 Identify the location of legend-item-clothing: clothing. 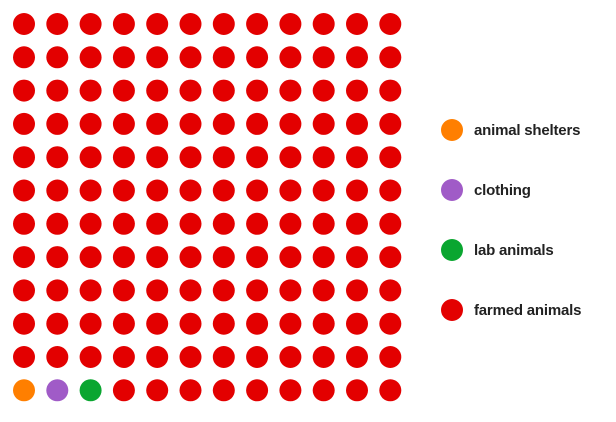
(511, 190).